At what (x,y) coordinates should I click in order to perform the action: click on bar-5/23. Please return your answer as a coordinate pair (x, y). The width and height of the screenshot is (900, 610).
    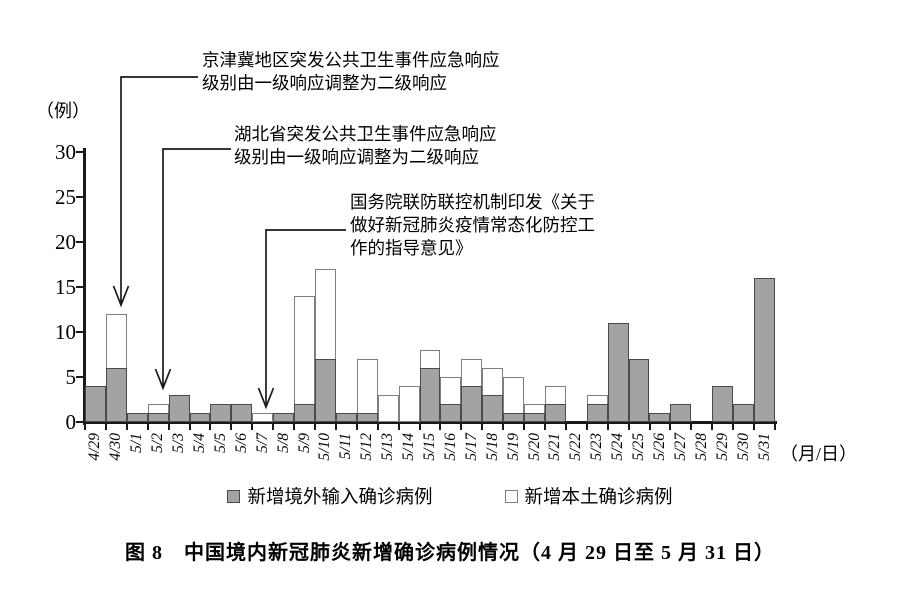
    Looking at the image, I should click on (597, 287).